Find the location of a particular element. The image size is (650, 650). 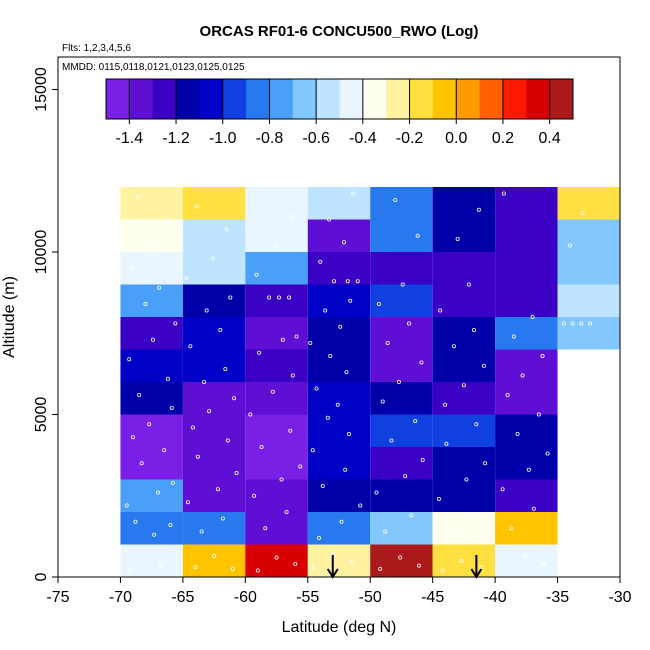

colorbar-frame is located at coordinates (339, 99).